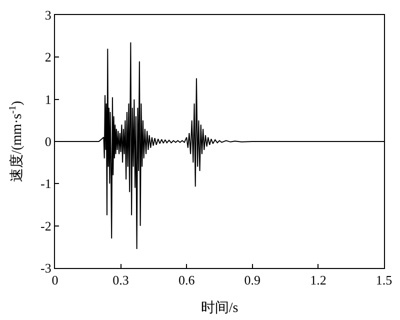 Image resolution: width=400 pixels, height=320 pixels. Describe the element at coordinates (219, 308) in the screenshot. I see `x-axis-title: 时间/s` at that location.